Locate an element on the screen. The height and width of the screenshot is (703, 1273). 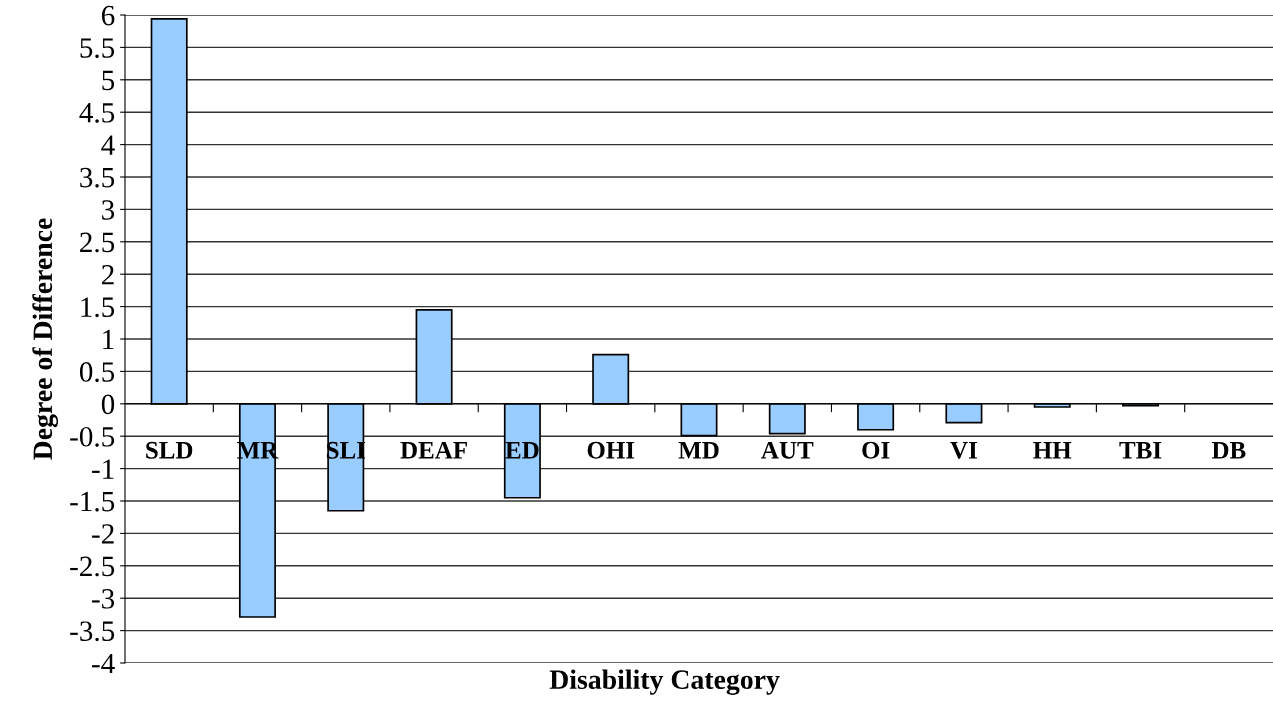
y-tick-label: 1 is located at coordinates (108, 339).